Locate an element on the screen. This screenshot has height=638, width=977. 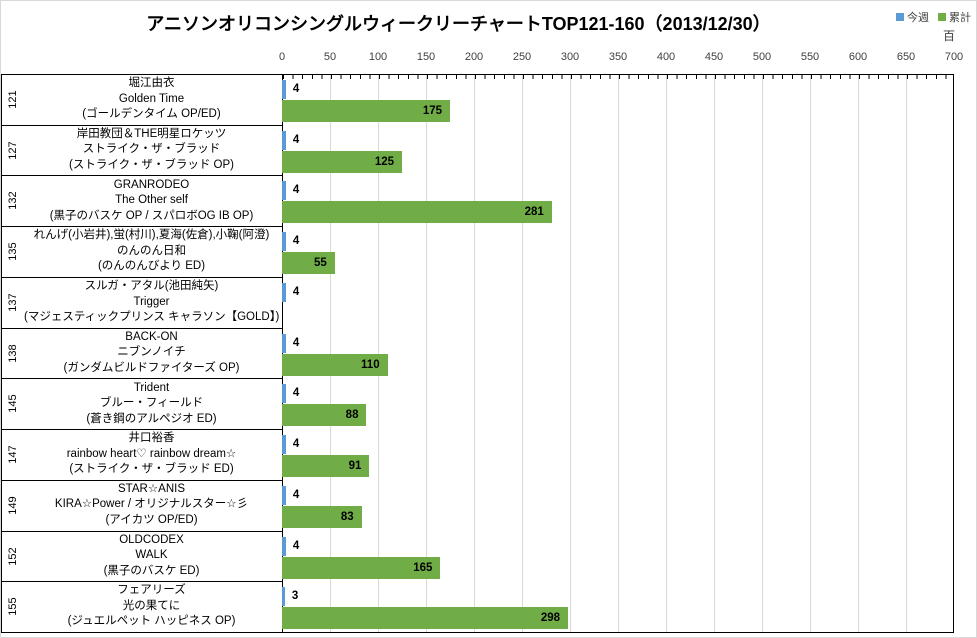
tick-label: 300 is located at coordinates (570, 57).